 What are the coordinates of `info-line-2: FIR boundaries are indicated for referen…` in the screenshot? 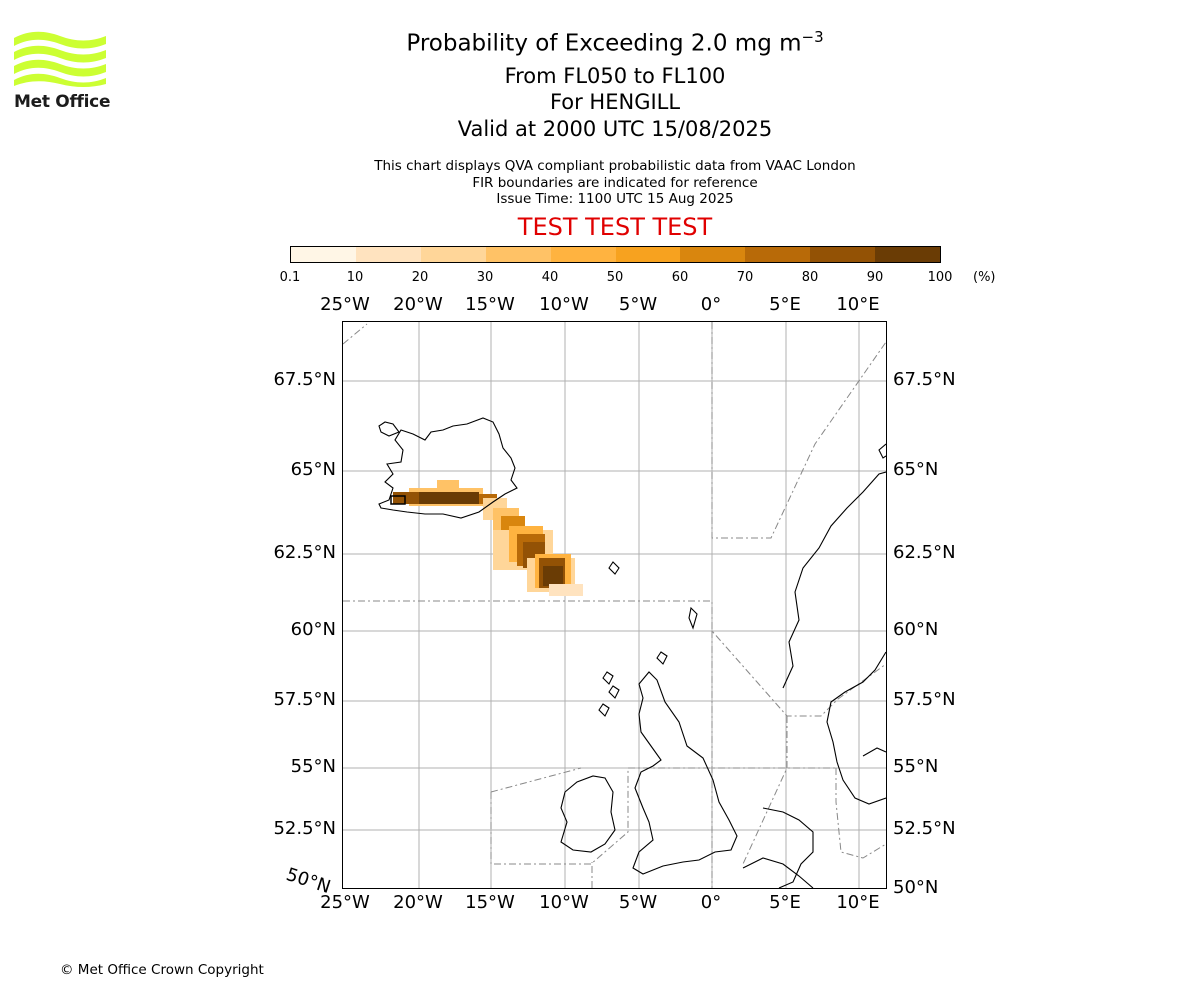 It's located at (615, 183).